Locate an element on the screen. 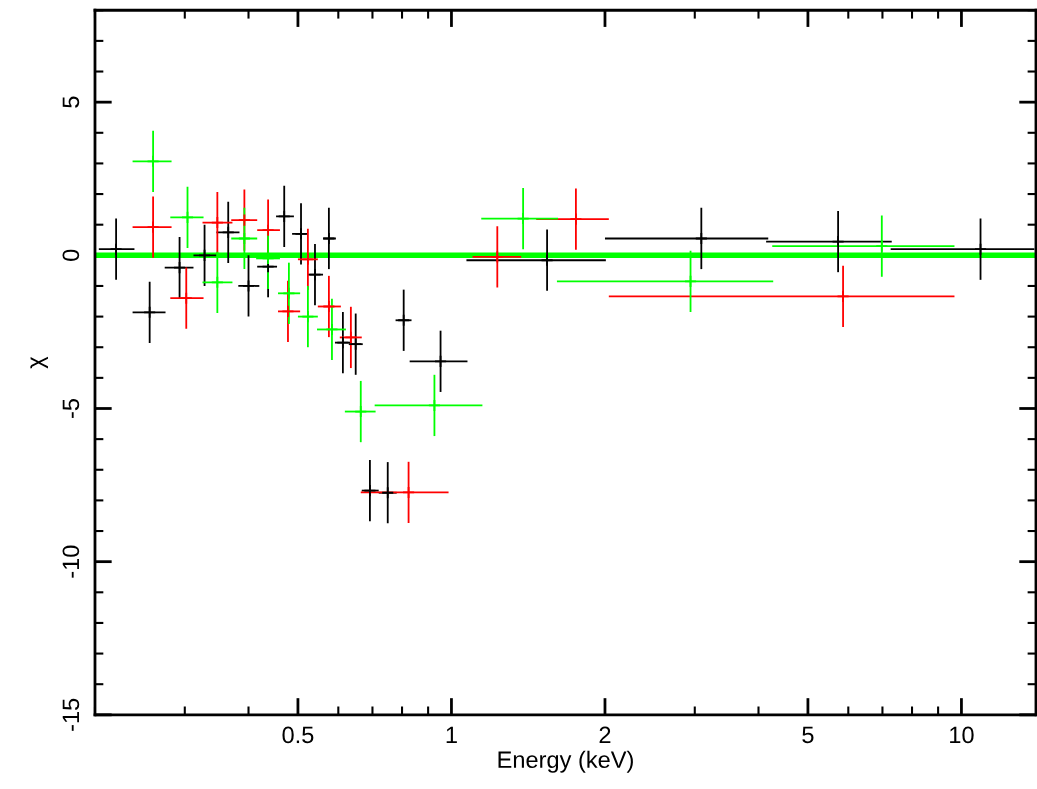  x-tick-label: 2 is located at coordinates (605, 735).